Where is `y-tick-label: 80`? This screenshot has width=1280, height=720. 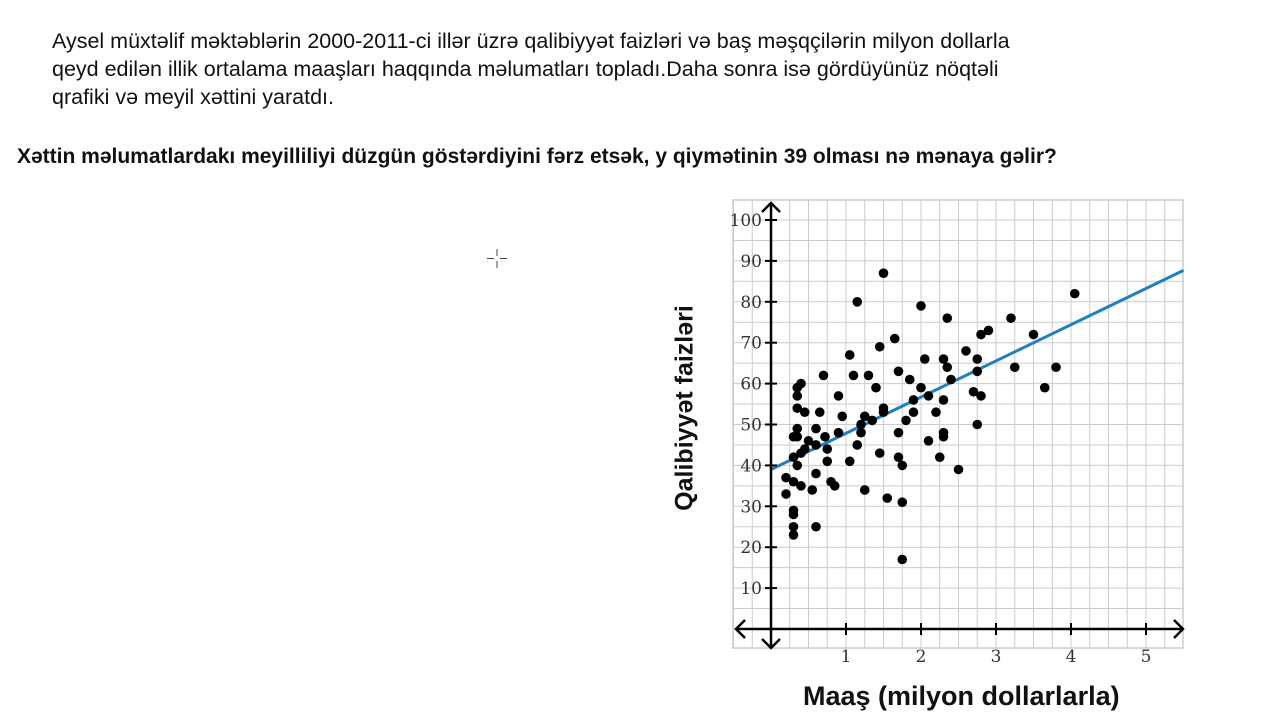 y-tick-label: 80 is located at coordinates (751, 303).